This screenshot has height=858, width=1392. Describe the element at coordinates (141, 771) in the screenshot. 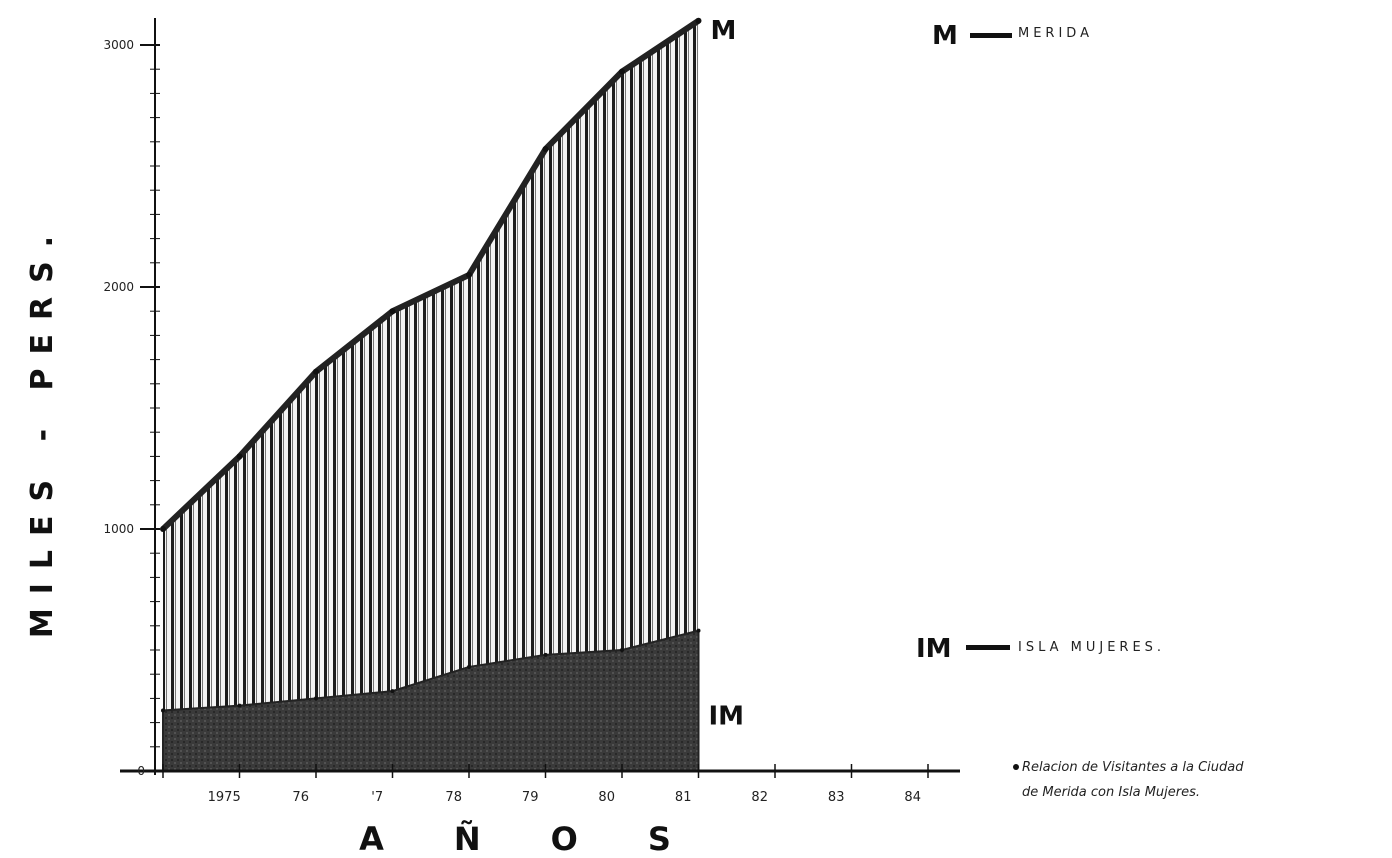

I see `y-tick-label: 0` at that location.